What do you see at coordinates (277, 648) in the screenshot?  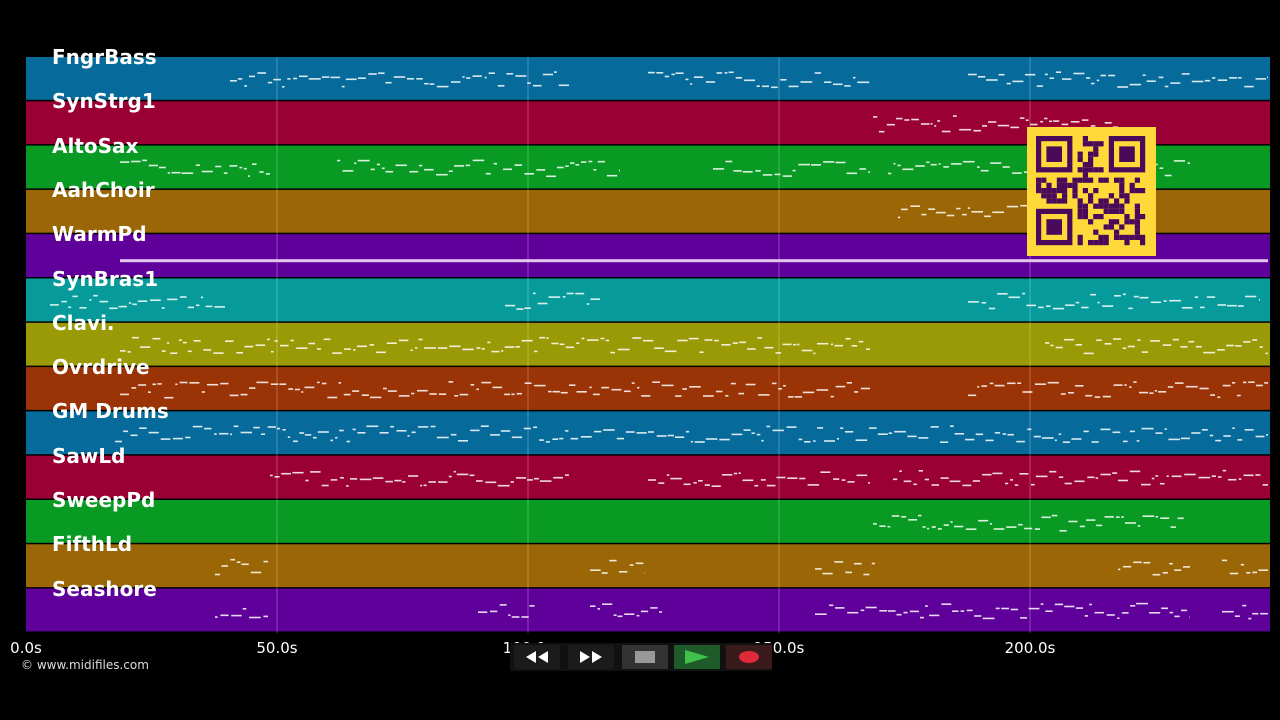 I see `time-tick-label: 50.0s` at bounding box center [277, 648].